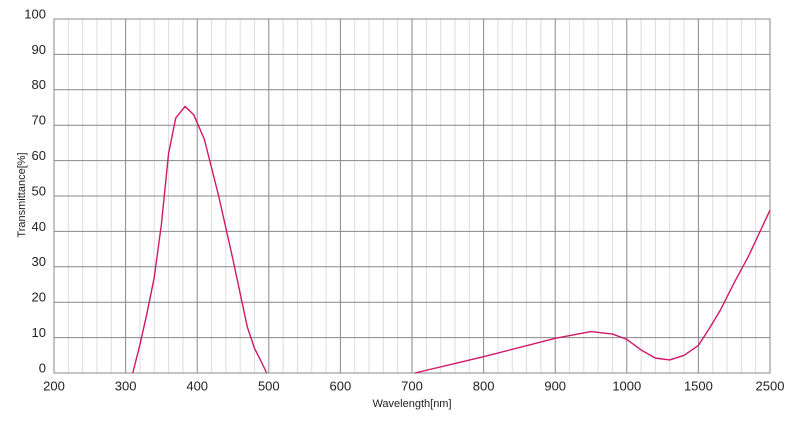  What do you see at coordinates (39, 261) in the screenshot?
I see `y-tick-label: 30` at bounding box center [39, 261].